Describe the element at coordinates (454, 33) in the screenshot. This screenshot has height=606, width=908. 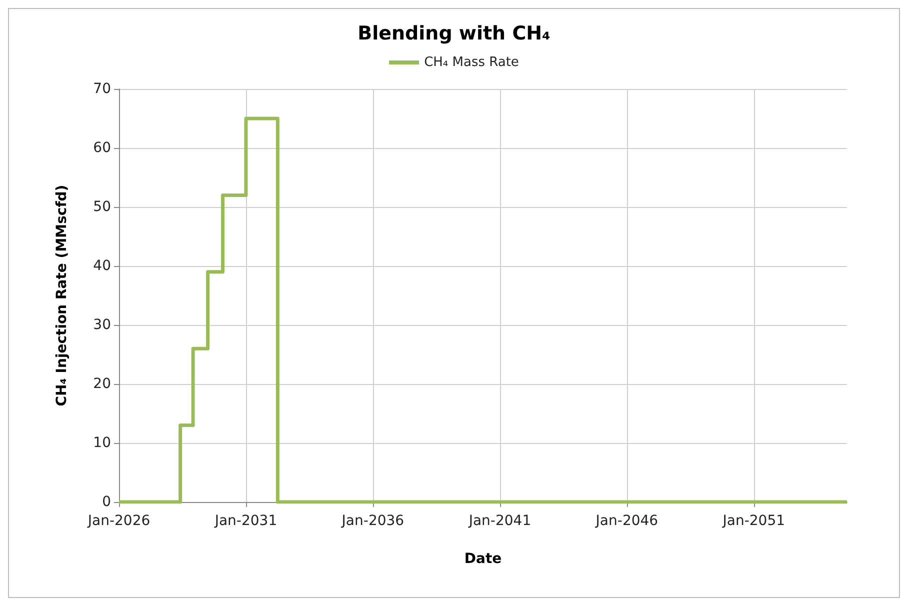
I see `chart-title: Blending with CH₄` at that location.